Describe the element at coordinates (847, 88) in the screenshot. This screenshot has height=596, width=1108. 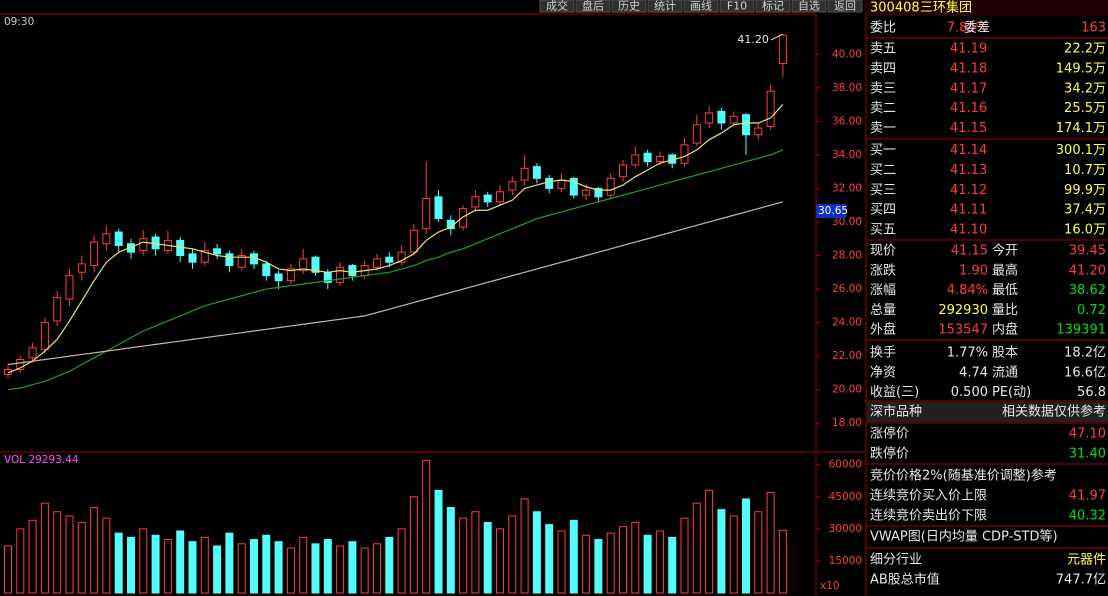
I see `y-tick-label: 38.00` at that location.